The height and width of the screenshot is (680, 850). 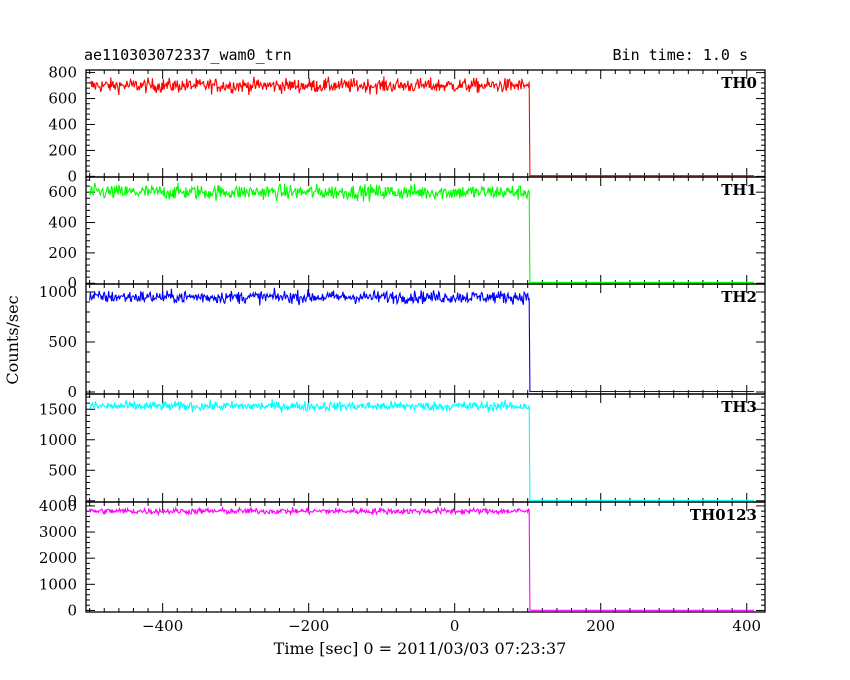 I want to click on panel-label-th0: TH0, so click(x=739, y=83).